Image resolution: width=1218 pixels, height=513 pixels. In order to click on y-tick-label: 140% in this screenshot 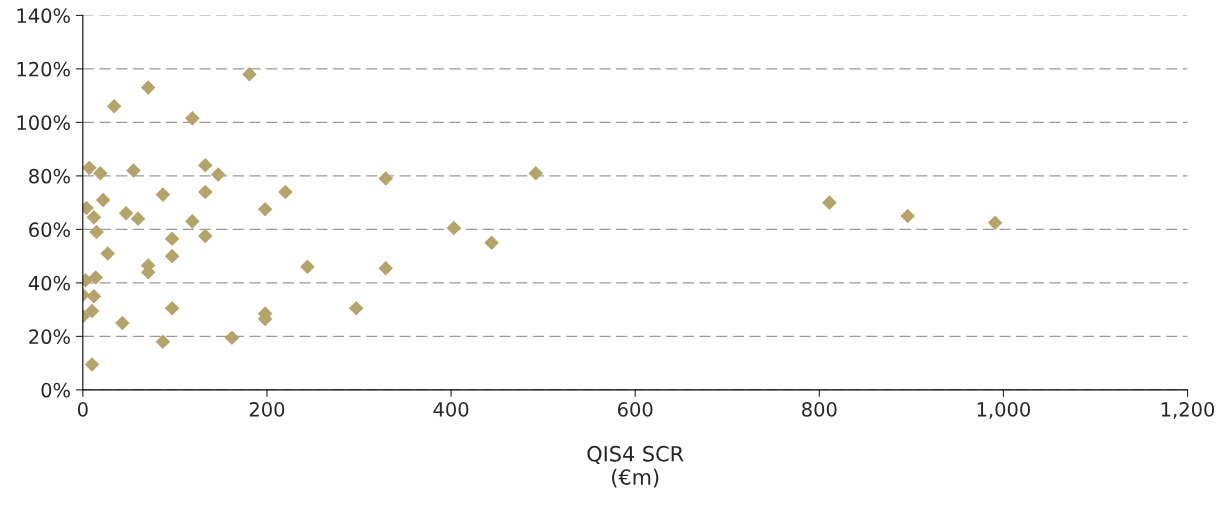, I will do `click(43, 16)`.